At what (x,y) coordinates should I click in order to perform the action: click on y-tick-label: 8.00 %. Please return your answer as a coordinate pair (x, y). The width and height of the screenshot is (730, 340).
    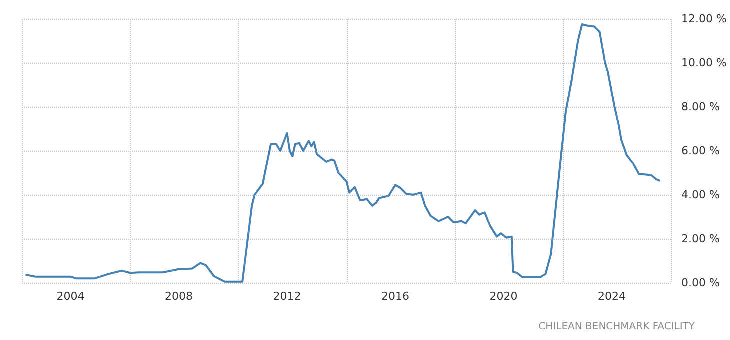
    Looking at the image, I should click on (701, 107).